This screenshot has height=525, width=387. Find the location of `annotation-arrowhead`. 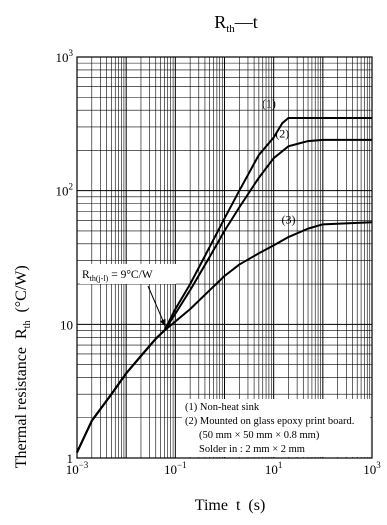

annotation-arrowhead is located at coordinates (162, 322).